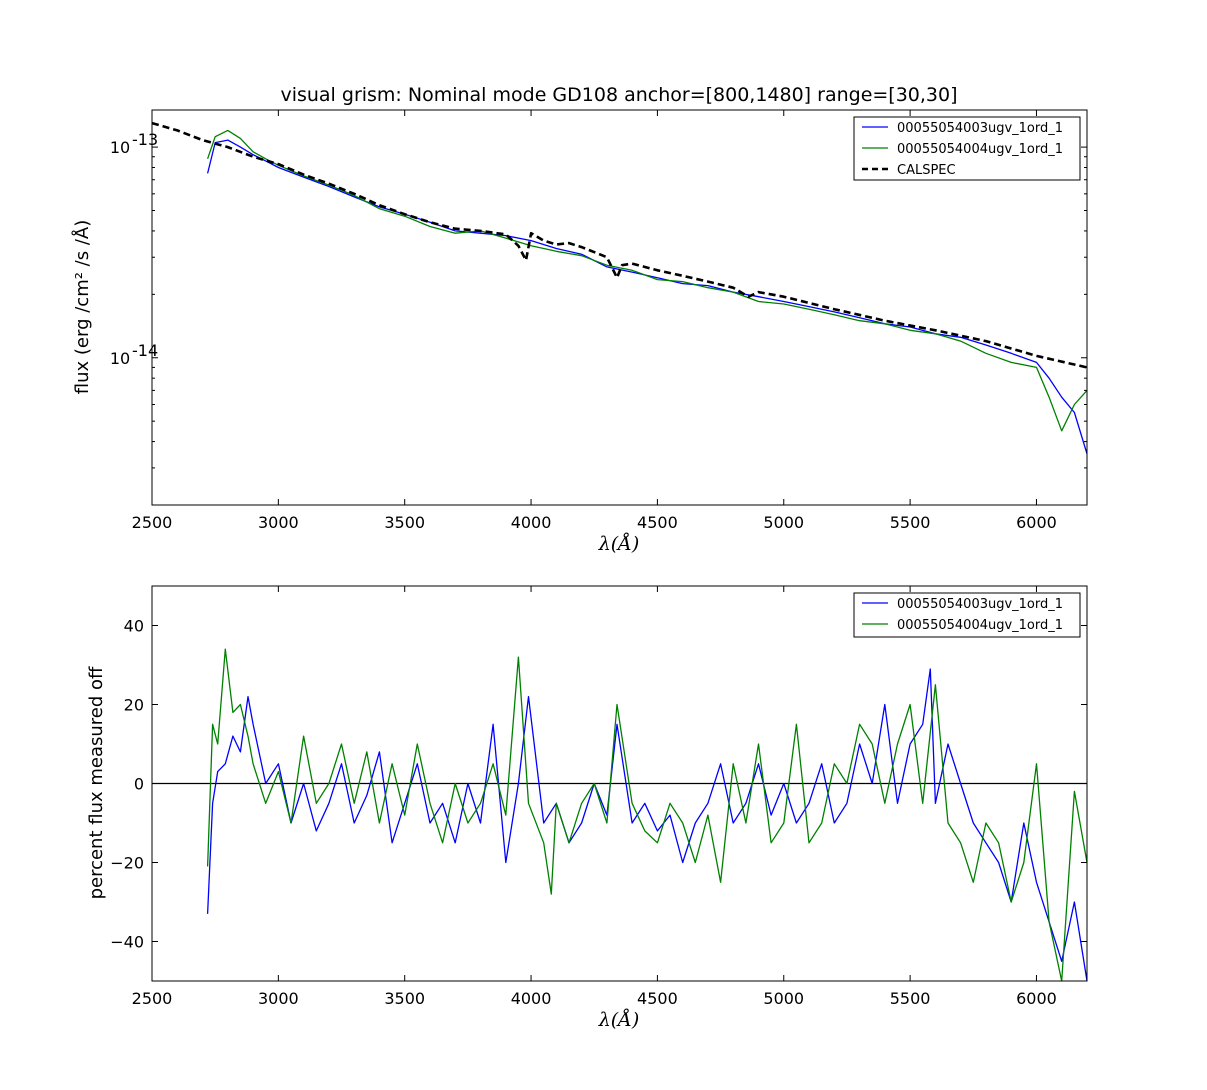 The height and width of the screenshot is (1090, 1207). I want to click on flux-x-tick-label: 5000, so click(783, 522).